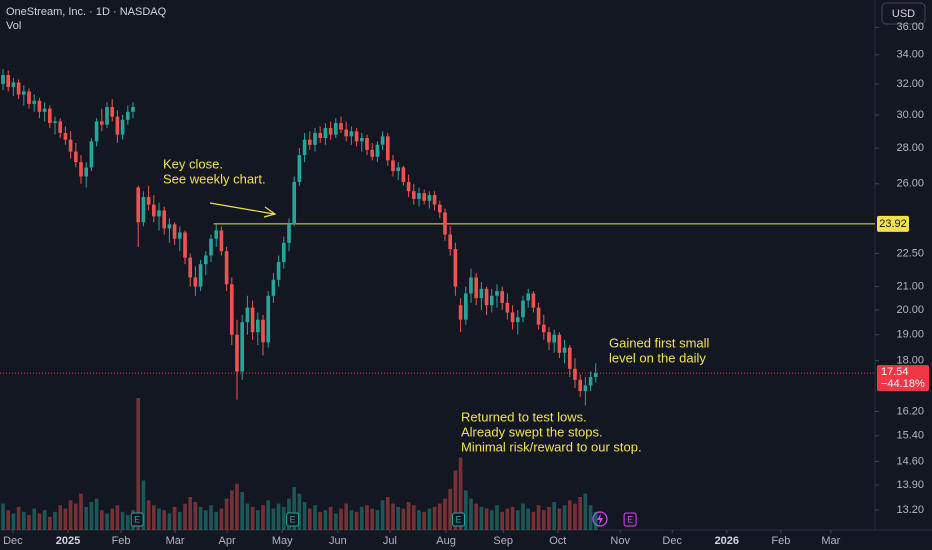  I want to click on currency-label: USD, so click(903, 14).